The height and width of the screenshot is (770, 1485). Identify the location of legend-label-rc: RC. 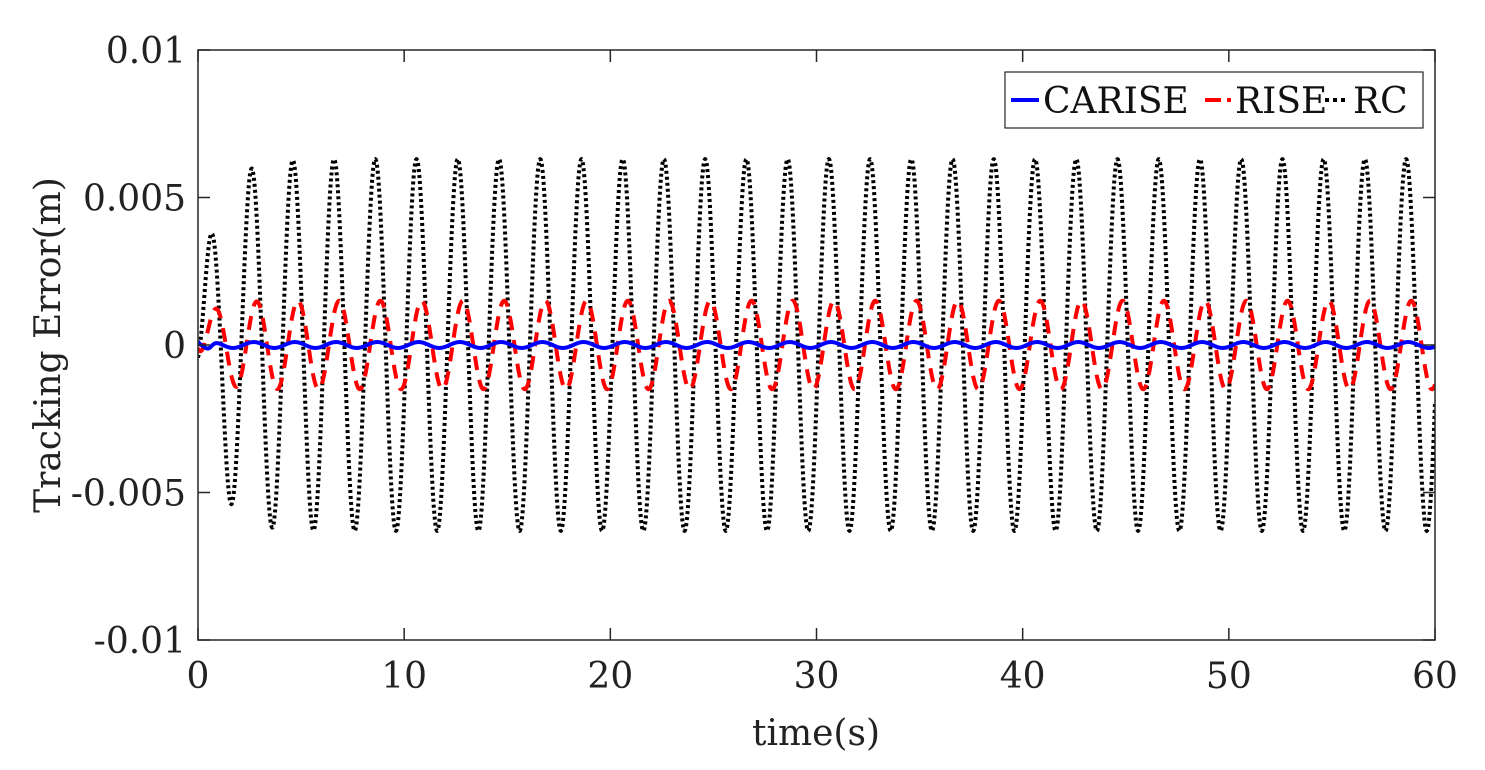
(1380, 101).